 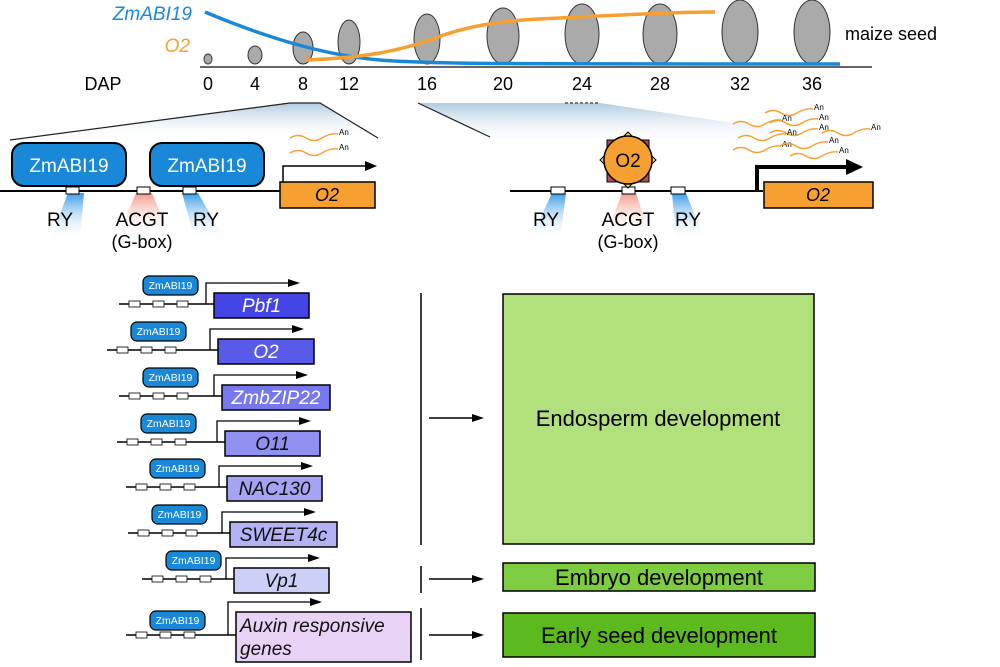 What do you see at coordinates (427, 84) in the screenshot?
I see `dap-tick-label: 16` at bounding box center [427, 84].